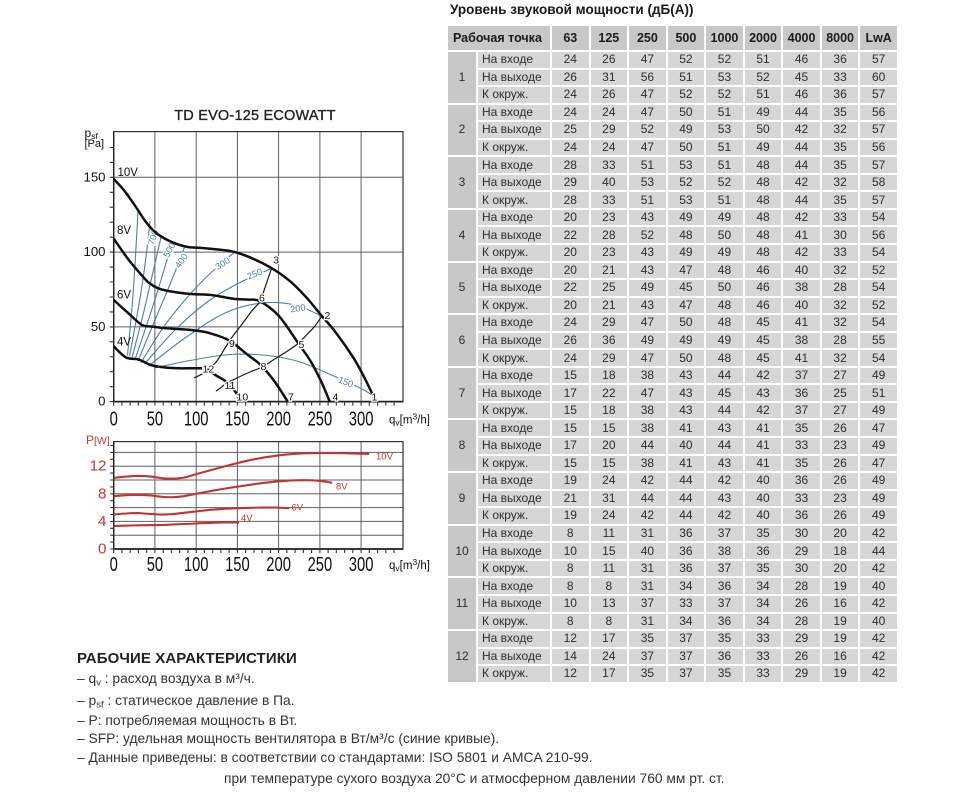 The height and width of the screenshot is (794, 970). What do you see at coordinates (98, 440) in the screenshot?
I see `svg-text: P[W]` at bounding box center [98, 440].